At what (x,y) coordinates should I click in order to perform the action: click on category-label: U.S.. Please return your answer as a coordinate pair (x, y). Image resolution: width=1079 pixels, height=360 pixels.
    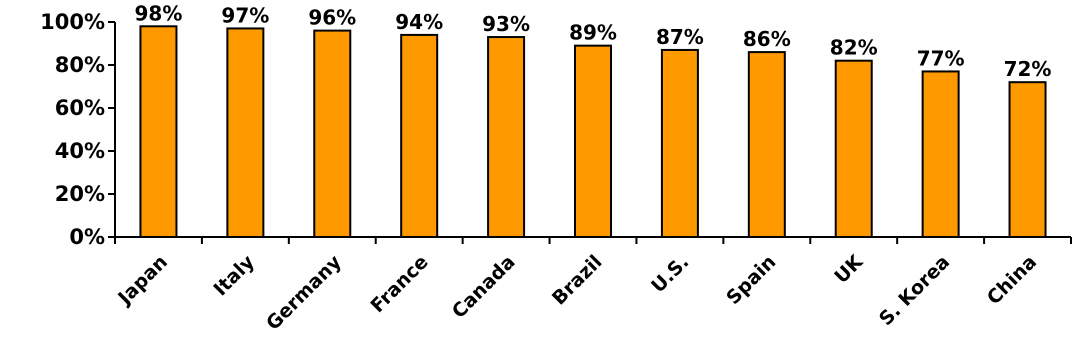
    Looking at the image, I should click on (670, 274).